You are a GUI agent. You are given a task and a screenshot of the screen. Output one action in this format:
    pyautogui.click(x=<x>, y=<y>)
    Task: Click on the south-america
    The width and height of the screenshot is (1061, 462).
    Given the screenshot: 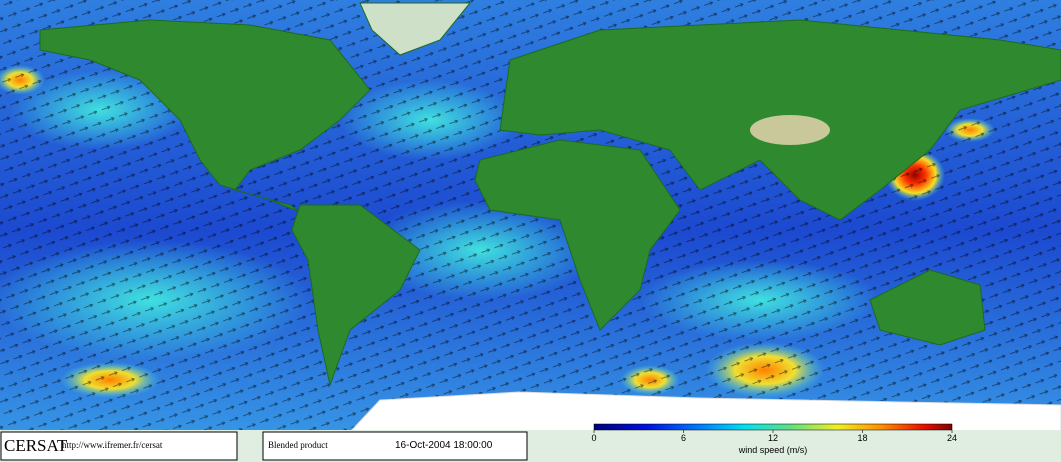 What is the action you would take?
    pyautogui.click(x=356, y=295)
    